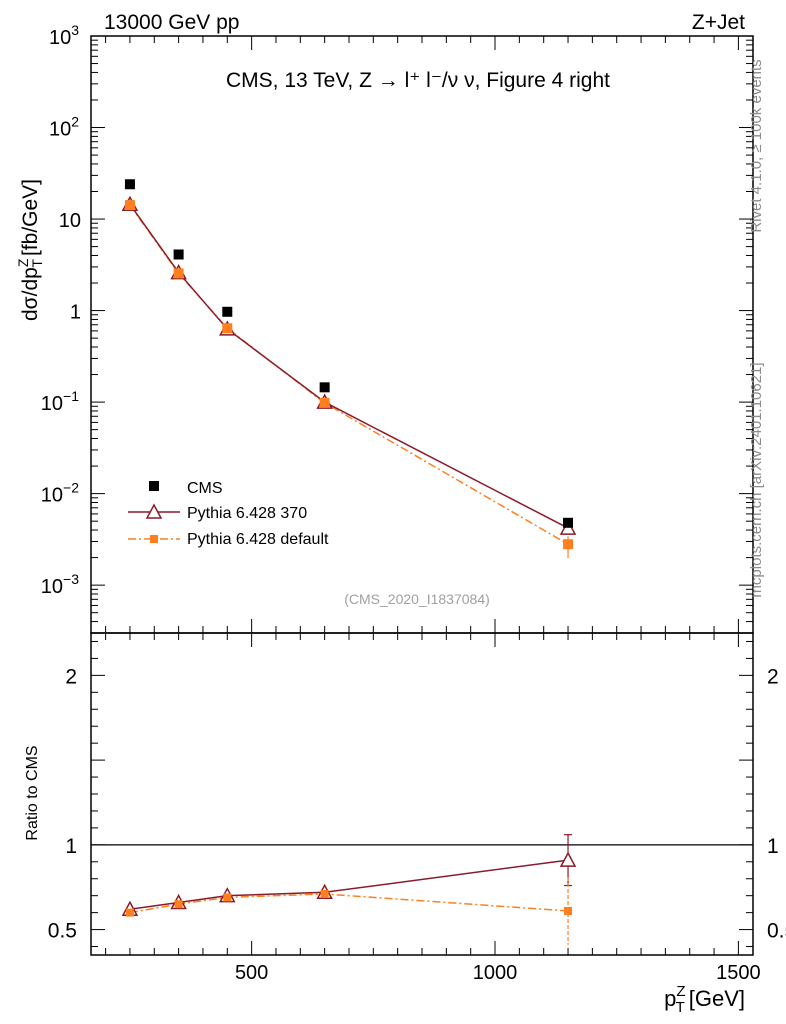  What do you see at coordinates (71, 846) in the screenshot?
I see `ratio-y-tick-label: 1` at bounding box center [71, 846].